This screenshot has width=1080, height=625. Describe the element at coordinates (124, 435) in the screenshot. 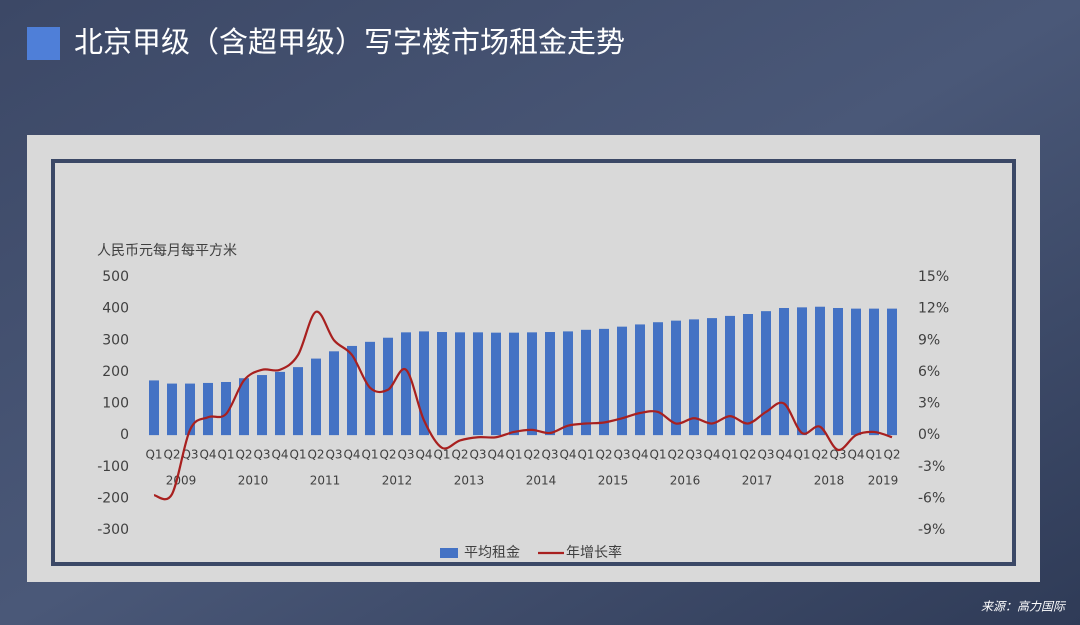

I see `y-tick-label: 0` at that location.